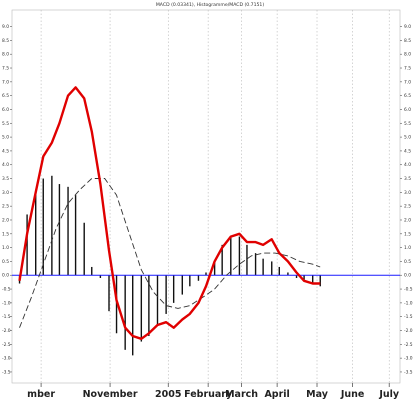 The width and height of the screenshot is (420, 400). I want to click on x-tick-label: April, so click(276, 394).